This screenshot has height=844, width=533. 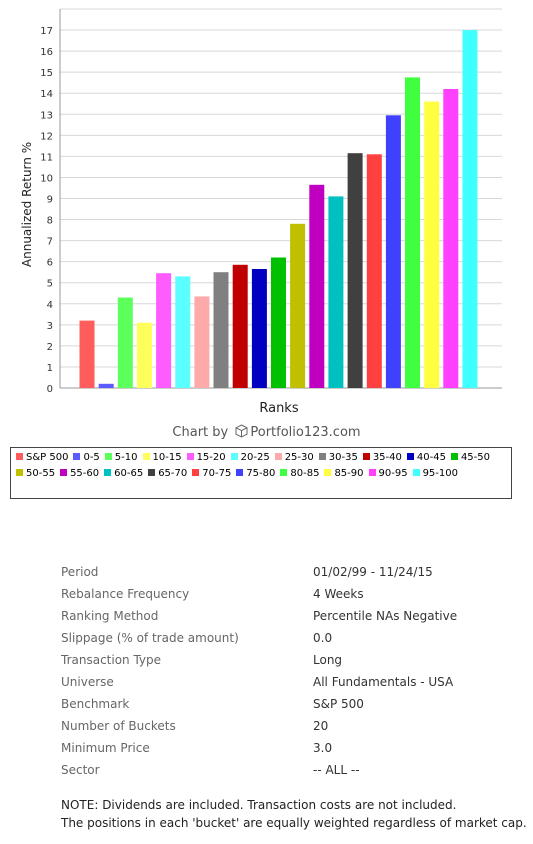 What do you see at coordinates (323, 748) in the screenshot?
I see `parameter-value: 3.0` at bounding box center [323, 748].